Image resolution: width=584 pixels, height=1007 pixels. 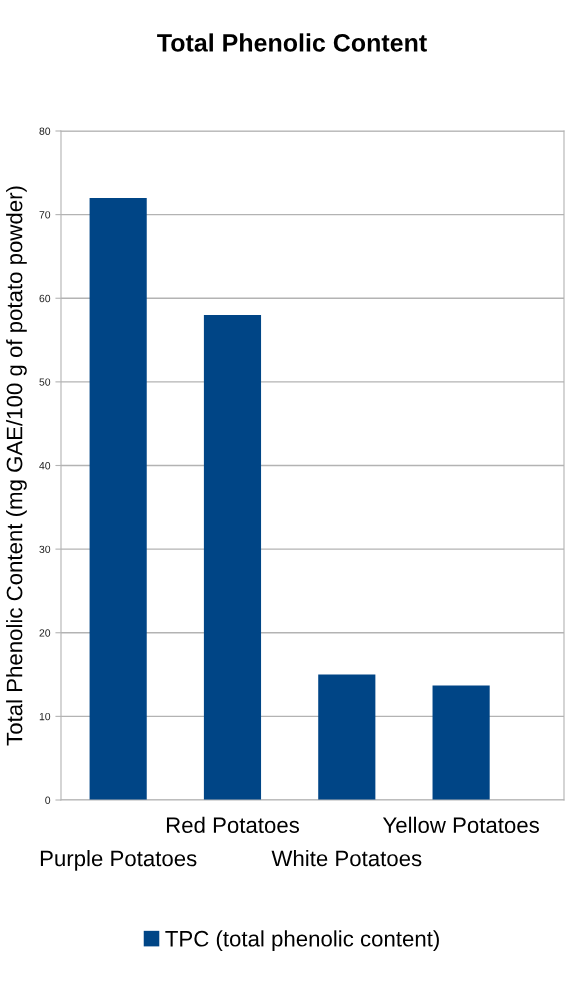 I want to click on y-tick-label: 0, so click(x=48, y=800).